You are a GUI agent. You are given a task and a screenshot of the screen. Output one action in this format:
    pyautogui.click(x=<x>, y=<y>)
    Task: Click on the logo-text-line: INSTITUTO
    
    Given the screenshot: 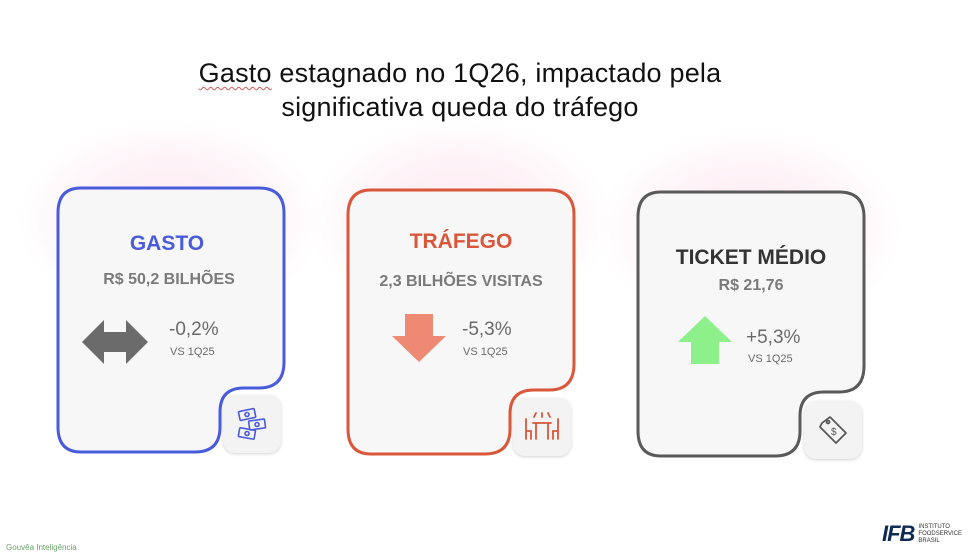 What is the action you would take?
    pyautogui.click(x=934, y=526)
    